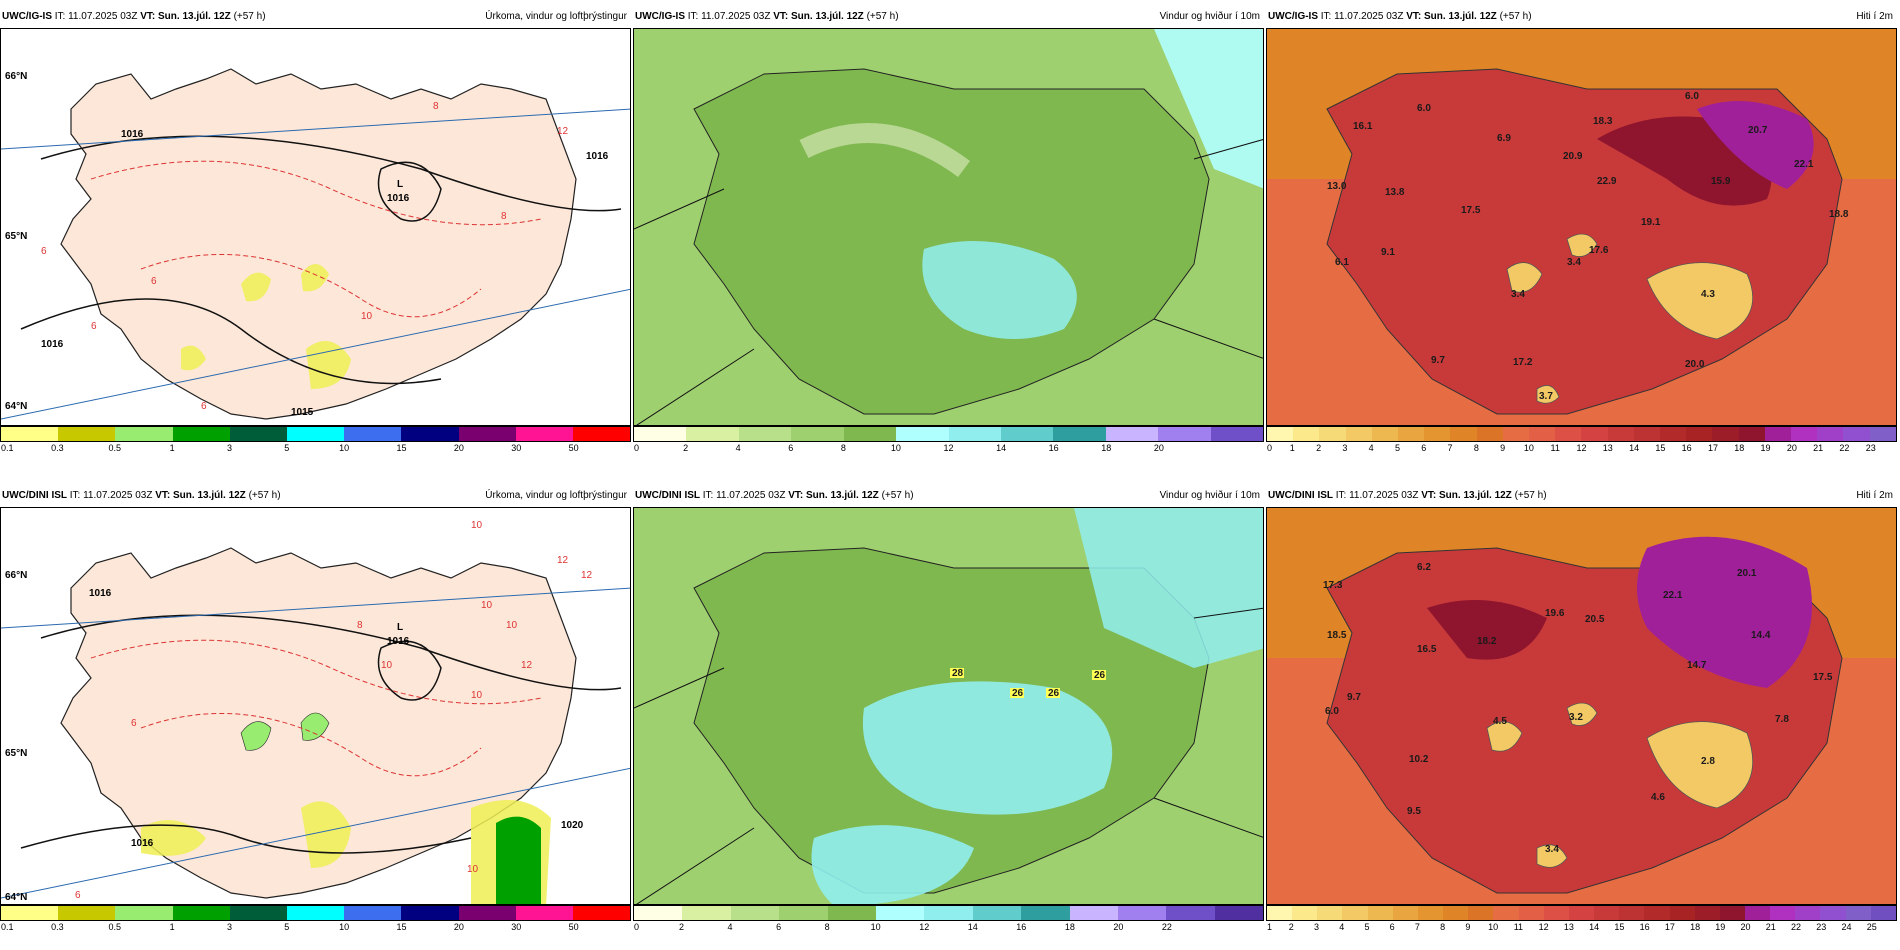 The image size is (1900, 950). What do you see at coordinates (573, 927) in the screenshot?
I see `colorbar-tick: 50` at bounding box center [573, 927].